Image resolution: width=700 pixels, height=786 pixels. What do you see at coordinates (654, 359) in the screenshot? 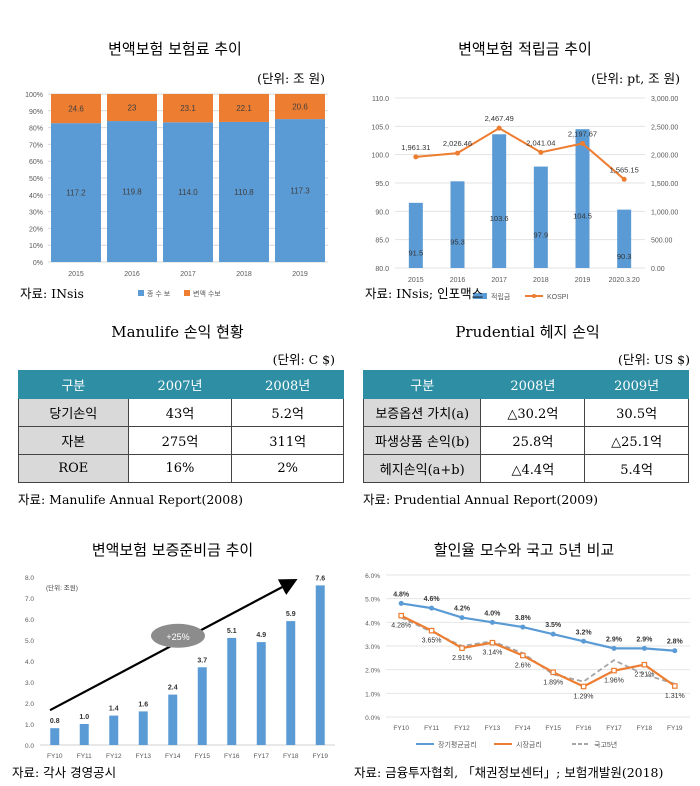
I see `unit-label: (단위: US $)` at bounding box center [654, 359].